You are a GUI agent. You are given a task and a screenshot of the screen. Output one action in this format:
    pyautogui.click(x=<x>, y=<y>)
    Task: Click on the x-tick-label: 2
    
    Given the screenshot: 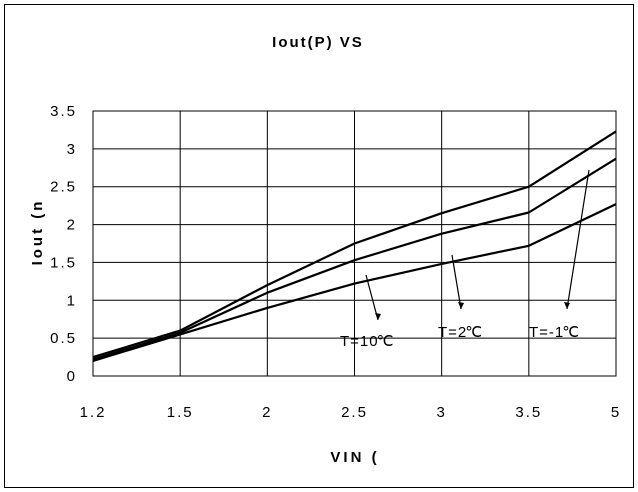 What is the action you would take?
    pyautogui.click(x=267, y=412)
    